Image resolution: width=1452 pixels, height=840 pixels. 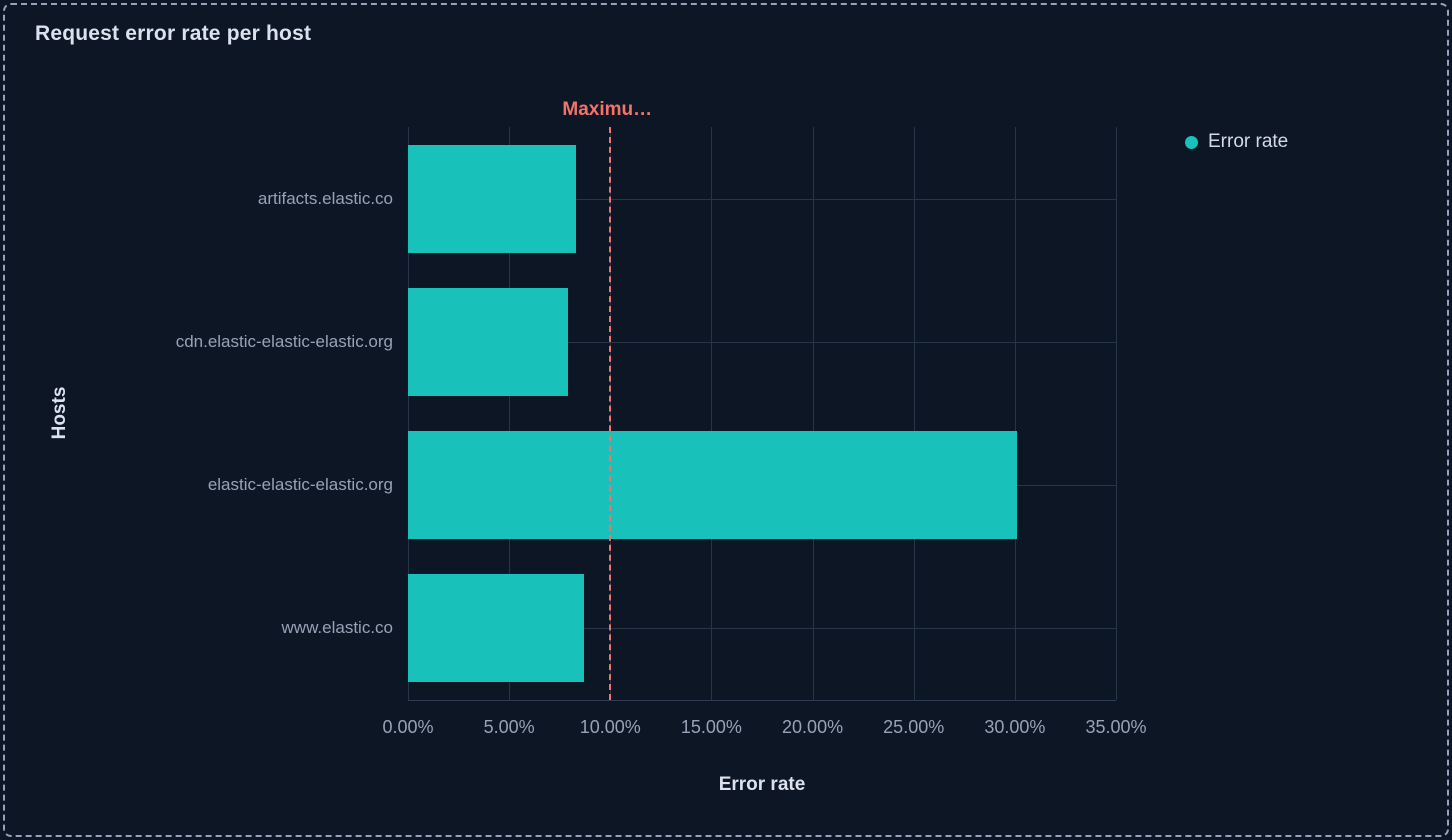 I want to click on panel-title: Request error rate per host, so click(x=173, y=33).